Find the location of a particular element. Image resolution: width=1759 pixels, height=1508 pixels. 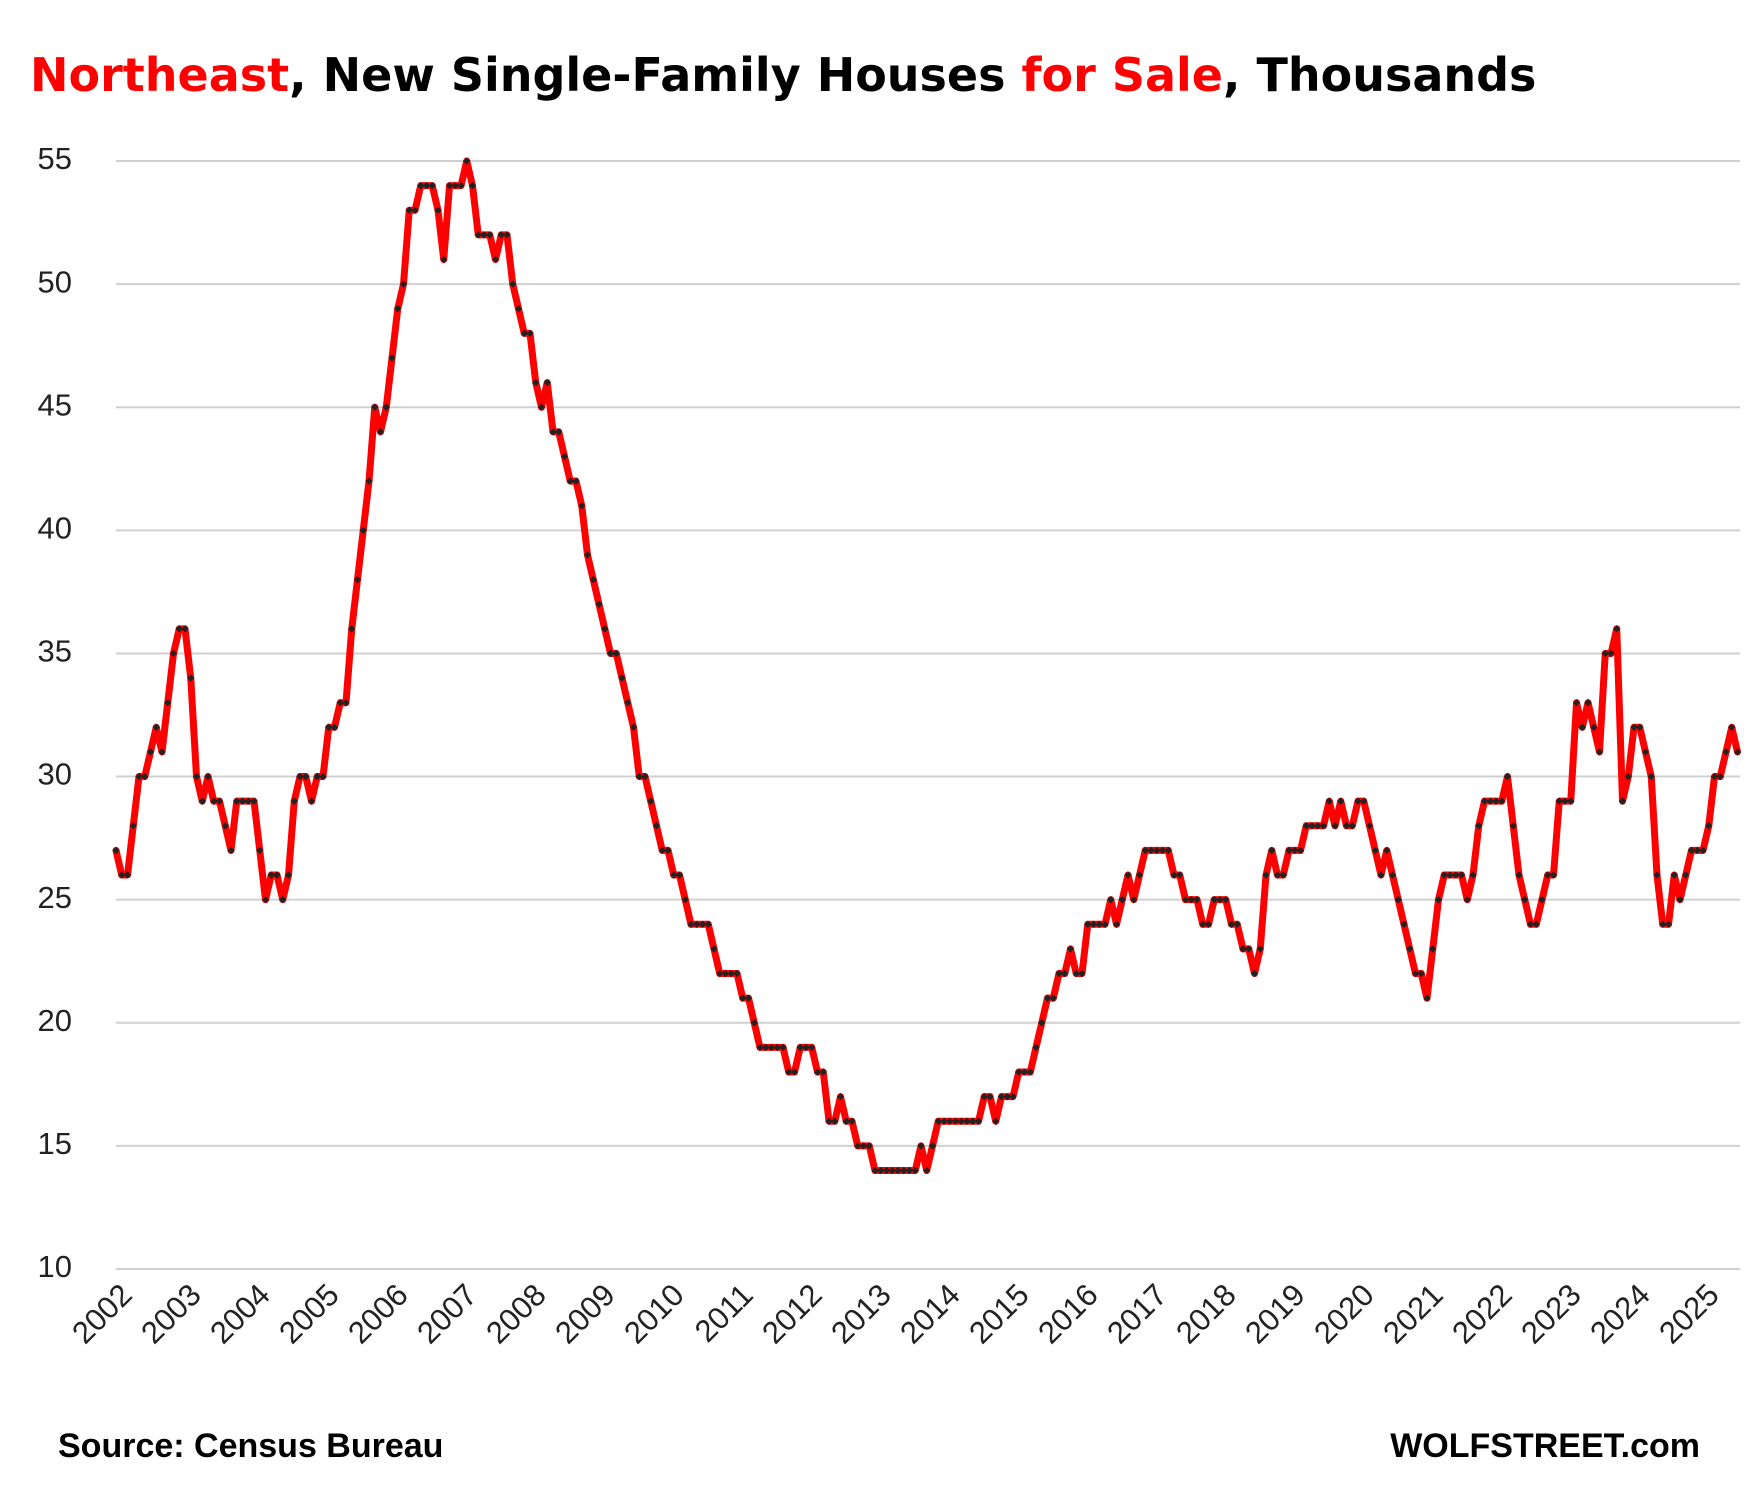

title-part: , Thousands is located at coordinates (1379, 75).